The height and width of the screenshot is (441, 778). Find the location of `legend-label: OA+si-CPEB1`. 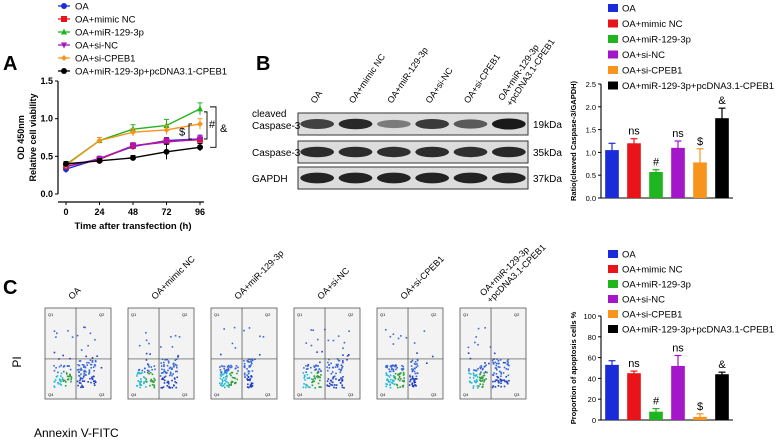

legend-label: OA+si-CPEB1 is located at coordinates (652, 315).